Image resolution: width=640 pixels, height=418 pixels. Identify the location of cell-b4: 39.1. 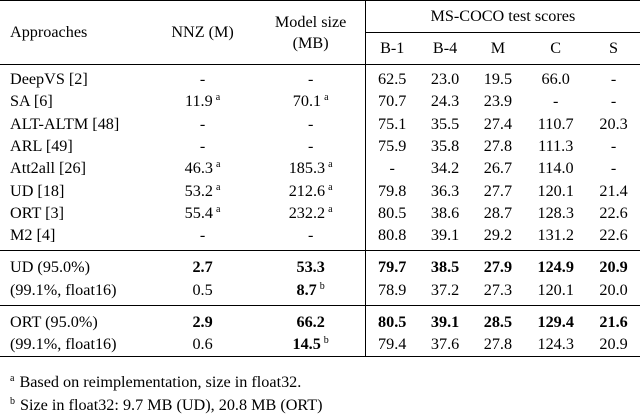
(445, 237).